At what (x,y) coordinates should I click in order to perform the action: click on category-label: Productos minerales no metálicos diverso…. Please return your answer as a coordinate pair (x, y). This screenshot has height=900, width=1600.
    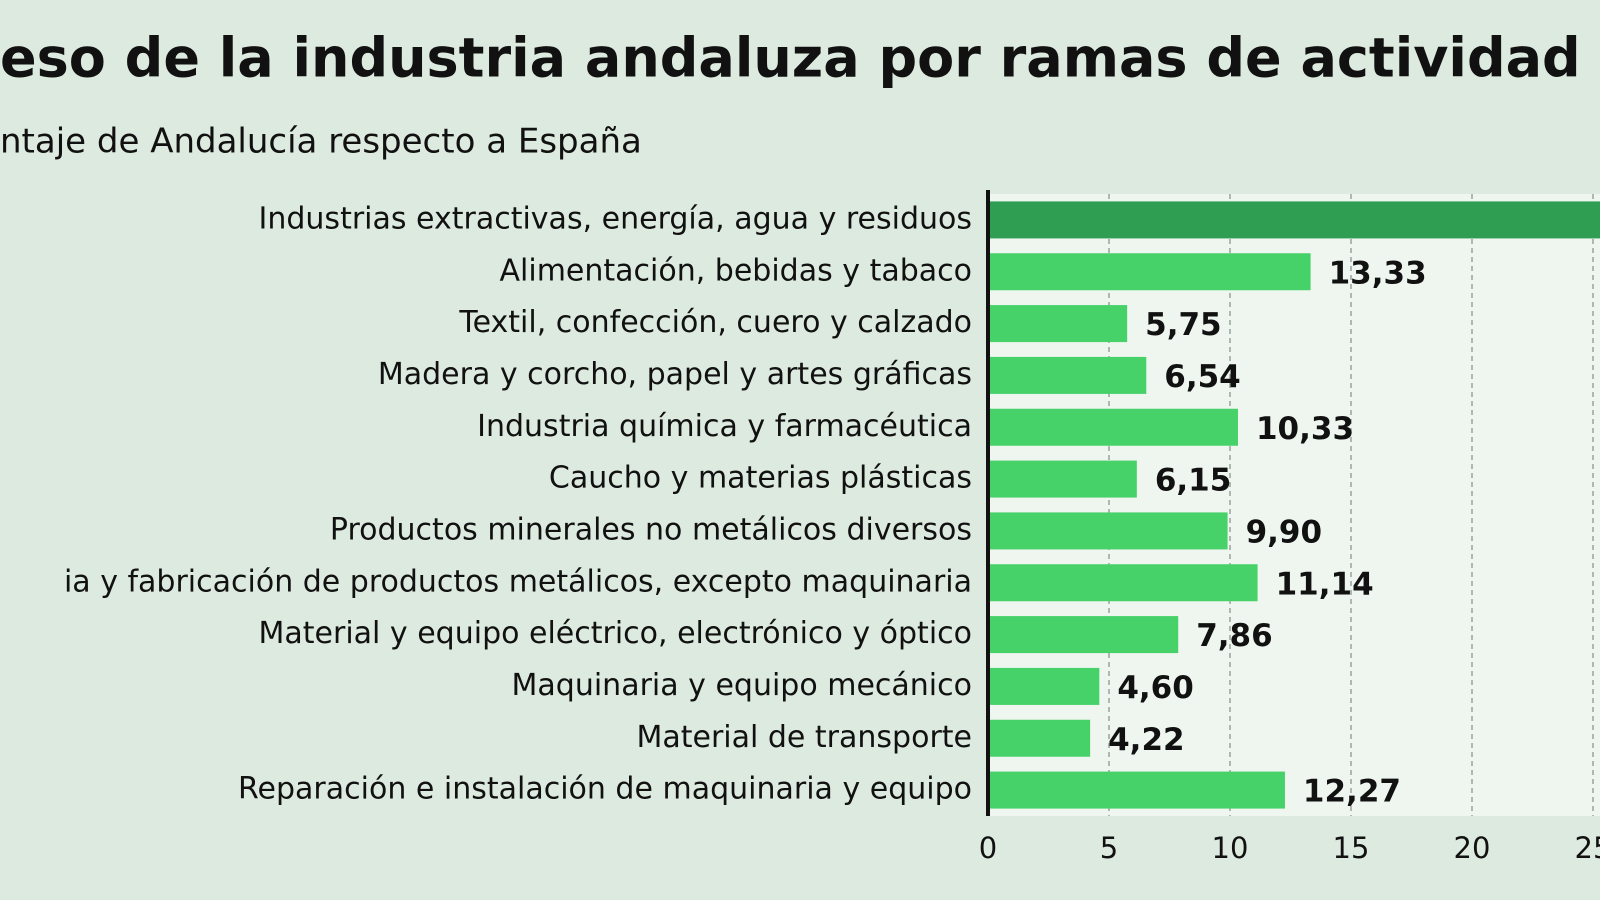
    Looking at the image, I should click on (651, 529).